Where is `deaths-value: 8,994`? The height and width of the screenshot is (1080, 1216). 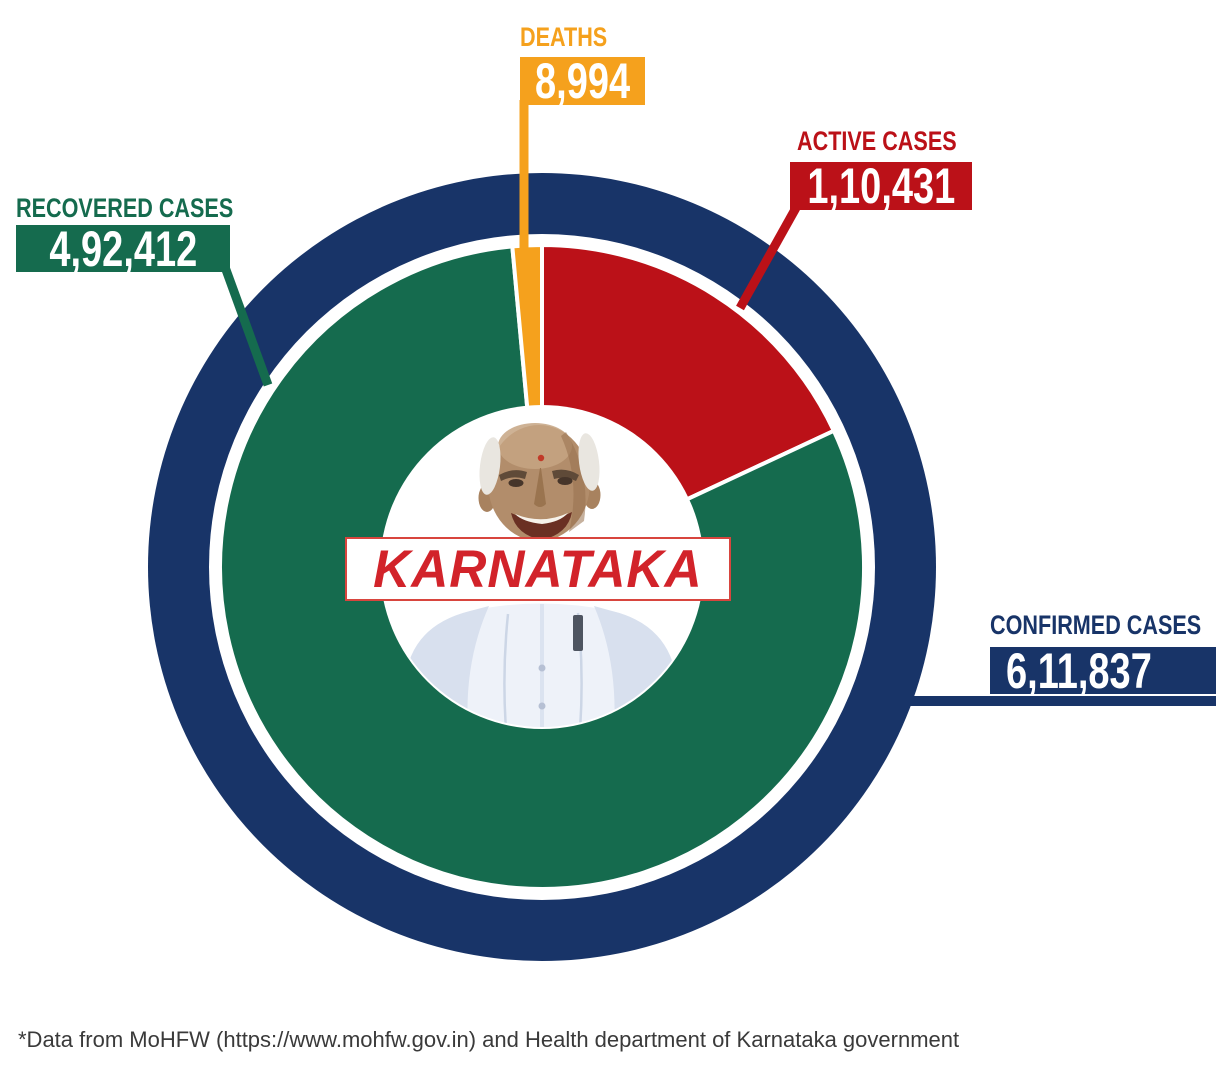 deaths-value: 8,994 is located at coordinates (582, 81).